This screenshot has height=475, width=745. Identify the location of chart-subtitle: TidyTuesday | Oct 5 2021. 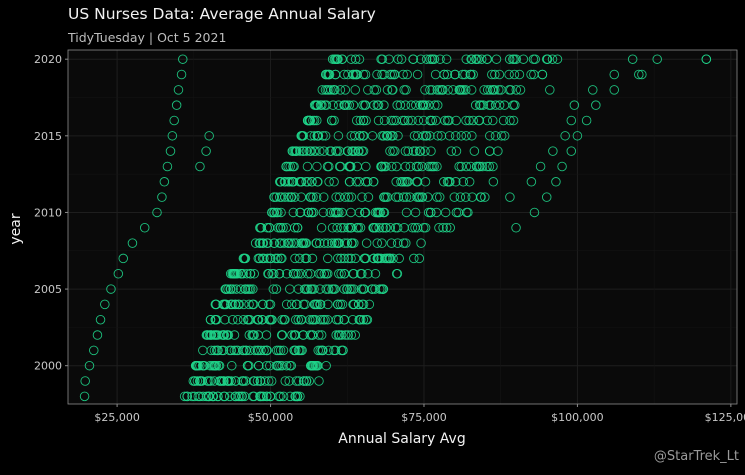
(147, 37).